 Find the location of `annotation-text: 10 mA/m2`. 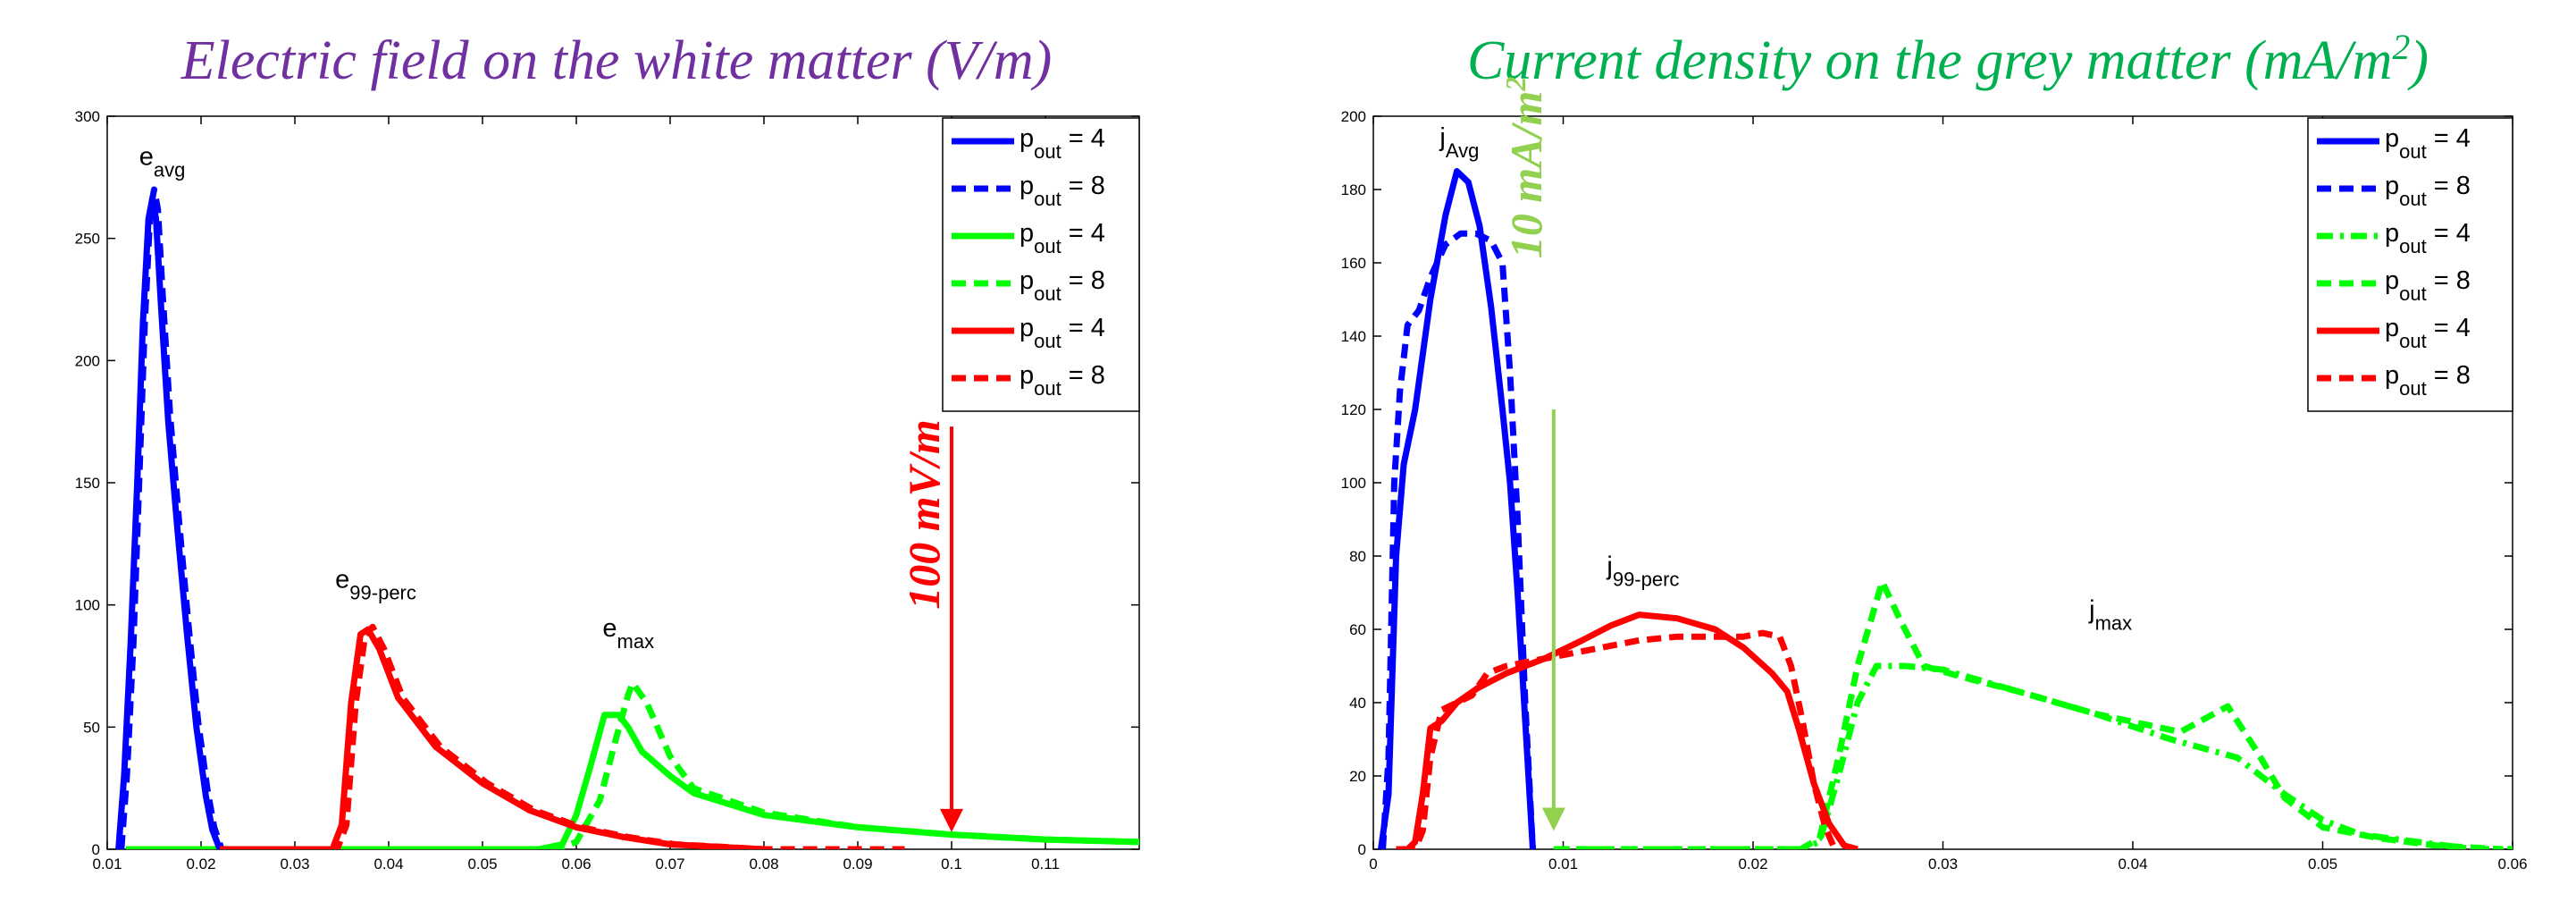

annotation-text: 10 mA/m2 is located at coordinates (1525, 168).